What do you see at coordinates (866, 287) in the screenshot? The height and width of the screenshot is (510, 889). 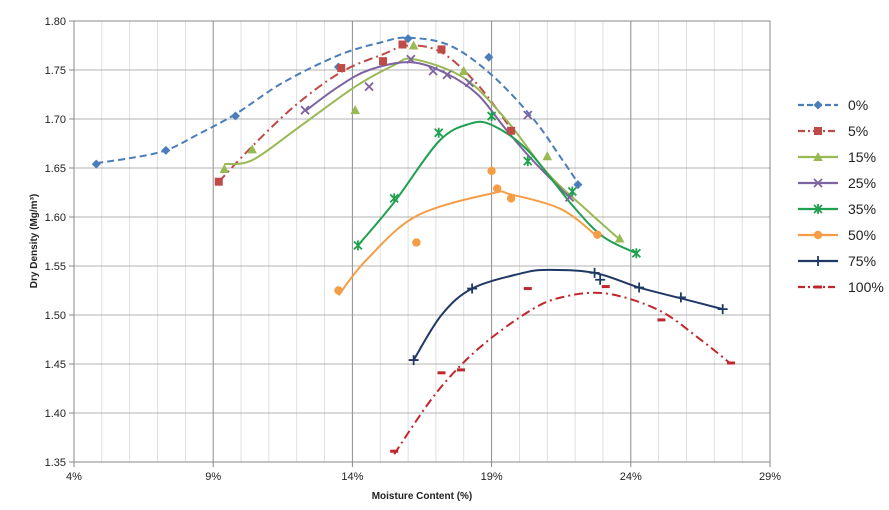 I see `legend-label-100-pct: 100%` at bounding box center [866, 287].